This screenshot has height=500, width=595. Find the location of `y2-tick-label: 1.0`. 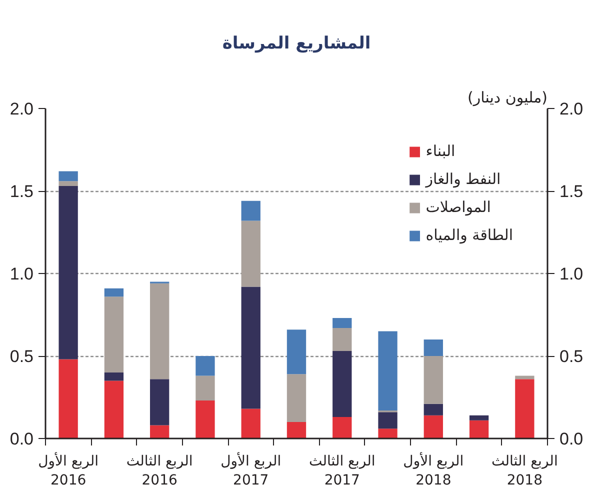

y2-tick-label: 1.0 is located at coordinates (572, 274).